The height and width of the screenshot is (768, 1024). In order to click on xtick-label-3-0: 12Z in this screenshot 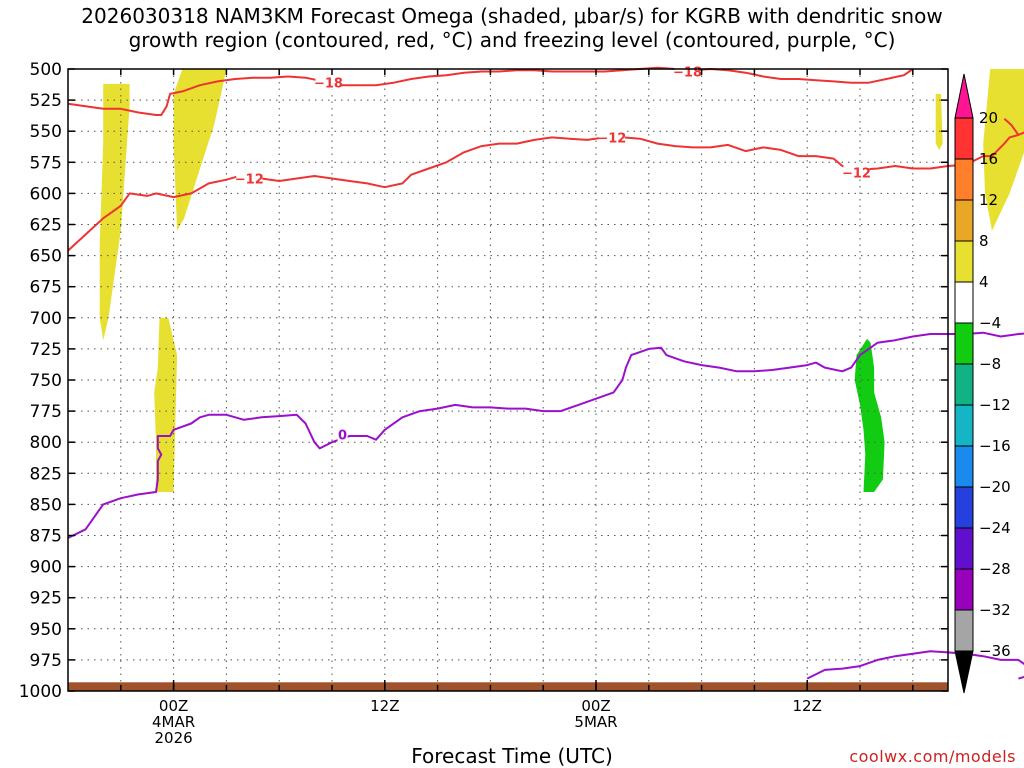, I will do `click(807, 706)`.